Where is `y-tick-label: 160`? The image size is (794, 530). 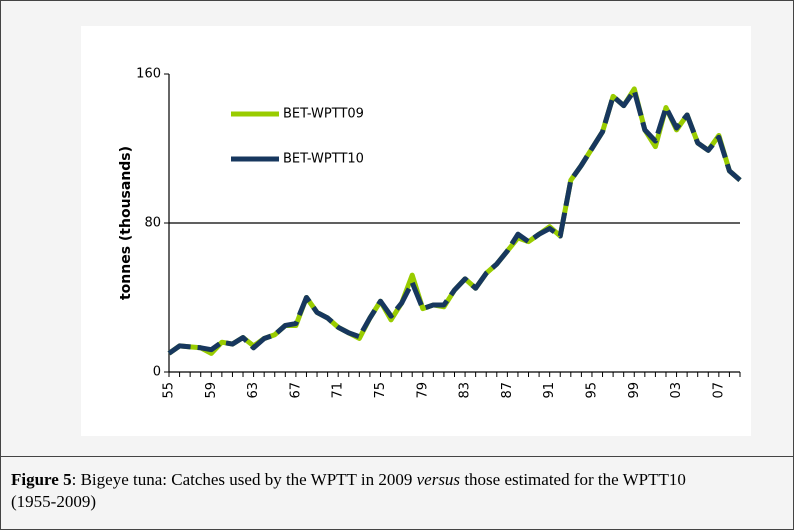
y-tick-label: 160 is located at coordinates (148, 74).